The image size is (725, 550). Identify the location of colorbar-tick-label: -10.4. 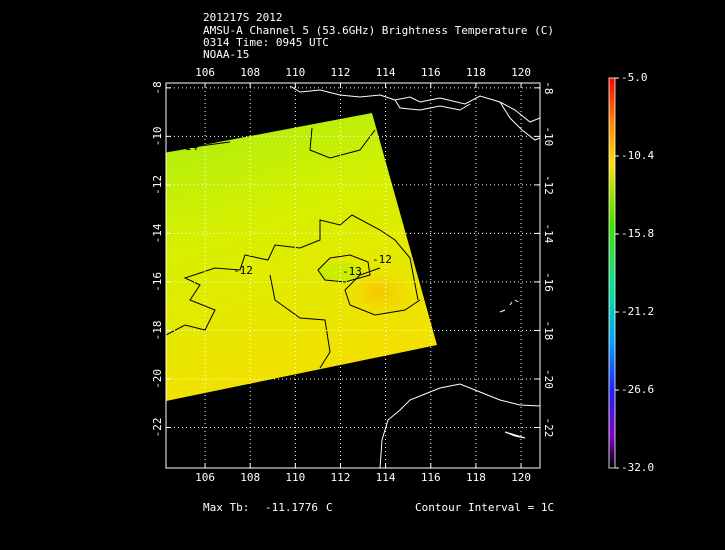
(637, 155).